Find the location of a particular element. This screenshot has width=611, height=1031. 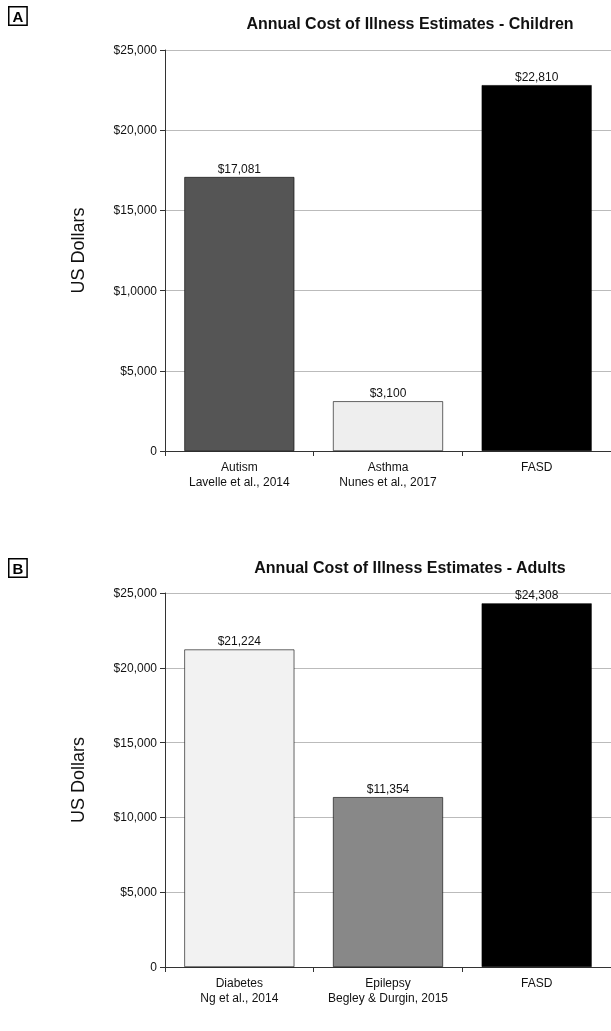

data-label: $3,100 is located at coordinates (388, 393).